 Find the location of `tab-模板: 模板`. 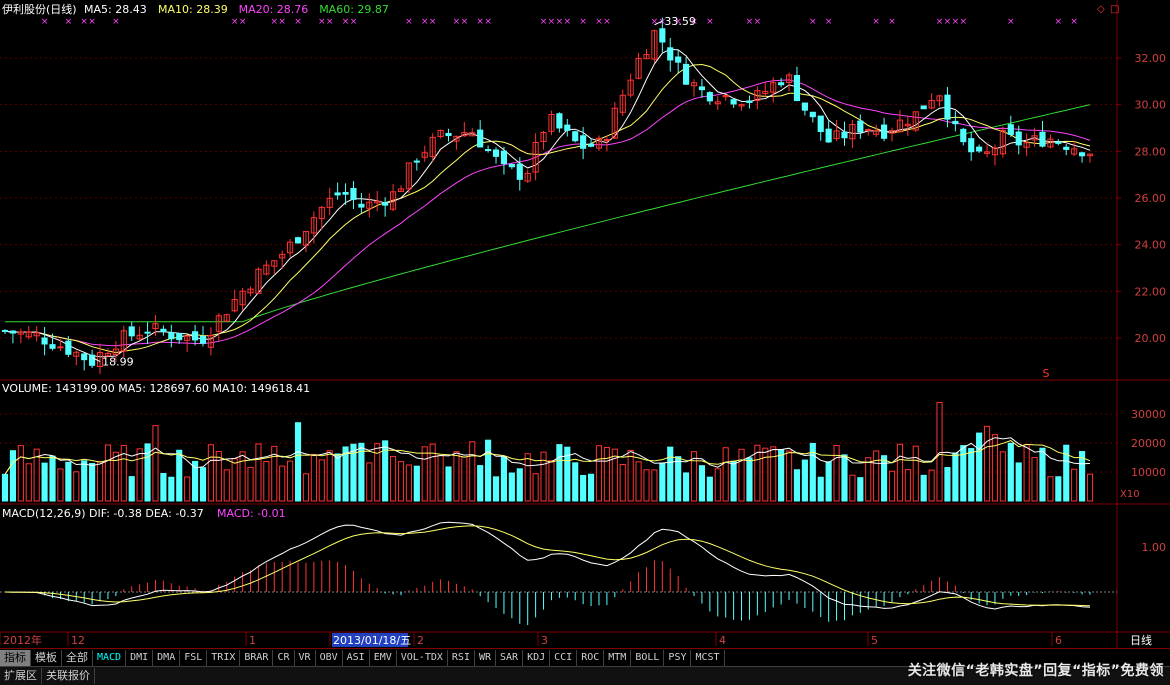

tab-模板: 模板 is located at coordinates (46, 658).